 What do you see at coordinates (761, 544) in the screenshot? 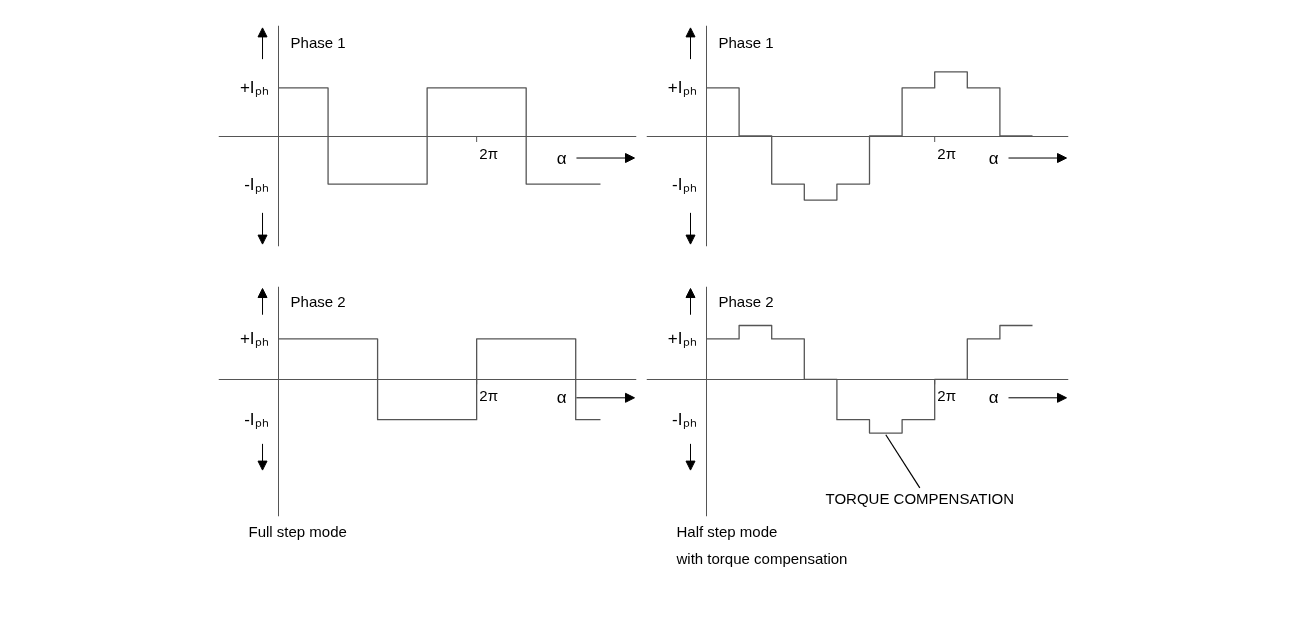
I see `text: Half step mode with torque compensation` at bounding box center [761, 544].